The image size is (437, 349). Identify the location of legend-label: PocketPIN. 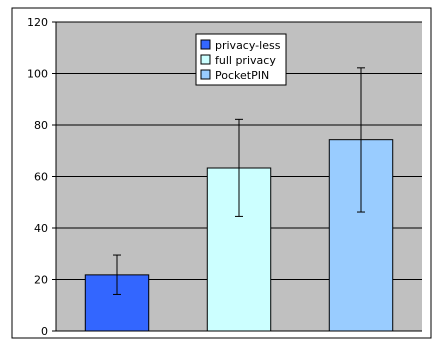
(242, 75).